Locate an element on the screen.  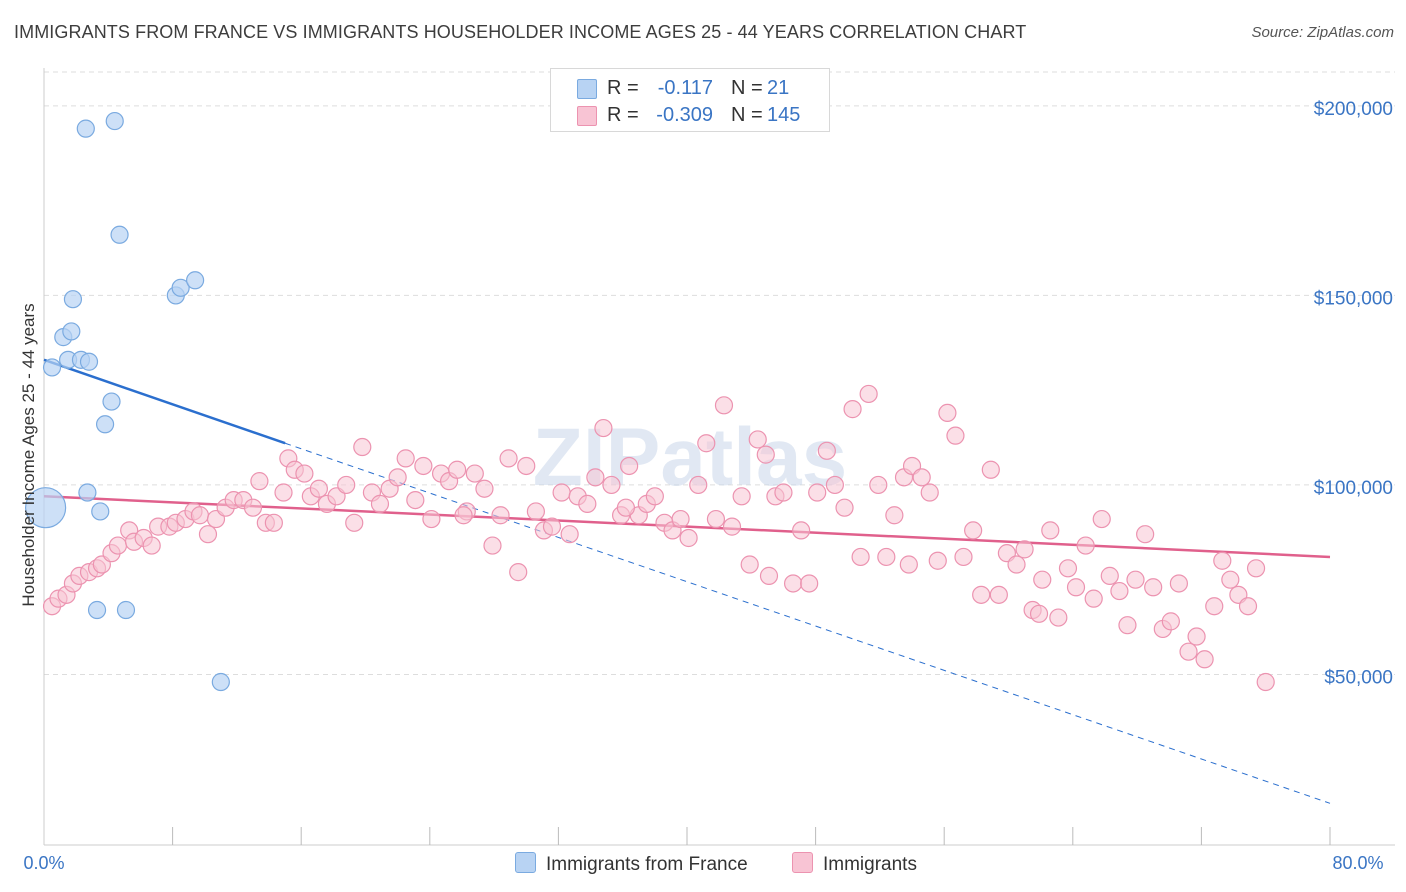
legend: R = -0.117 N = 21 R = -0.309 N = 145 is located at coordinates (690, 100).